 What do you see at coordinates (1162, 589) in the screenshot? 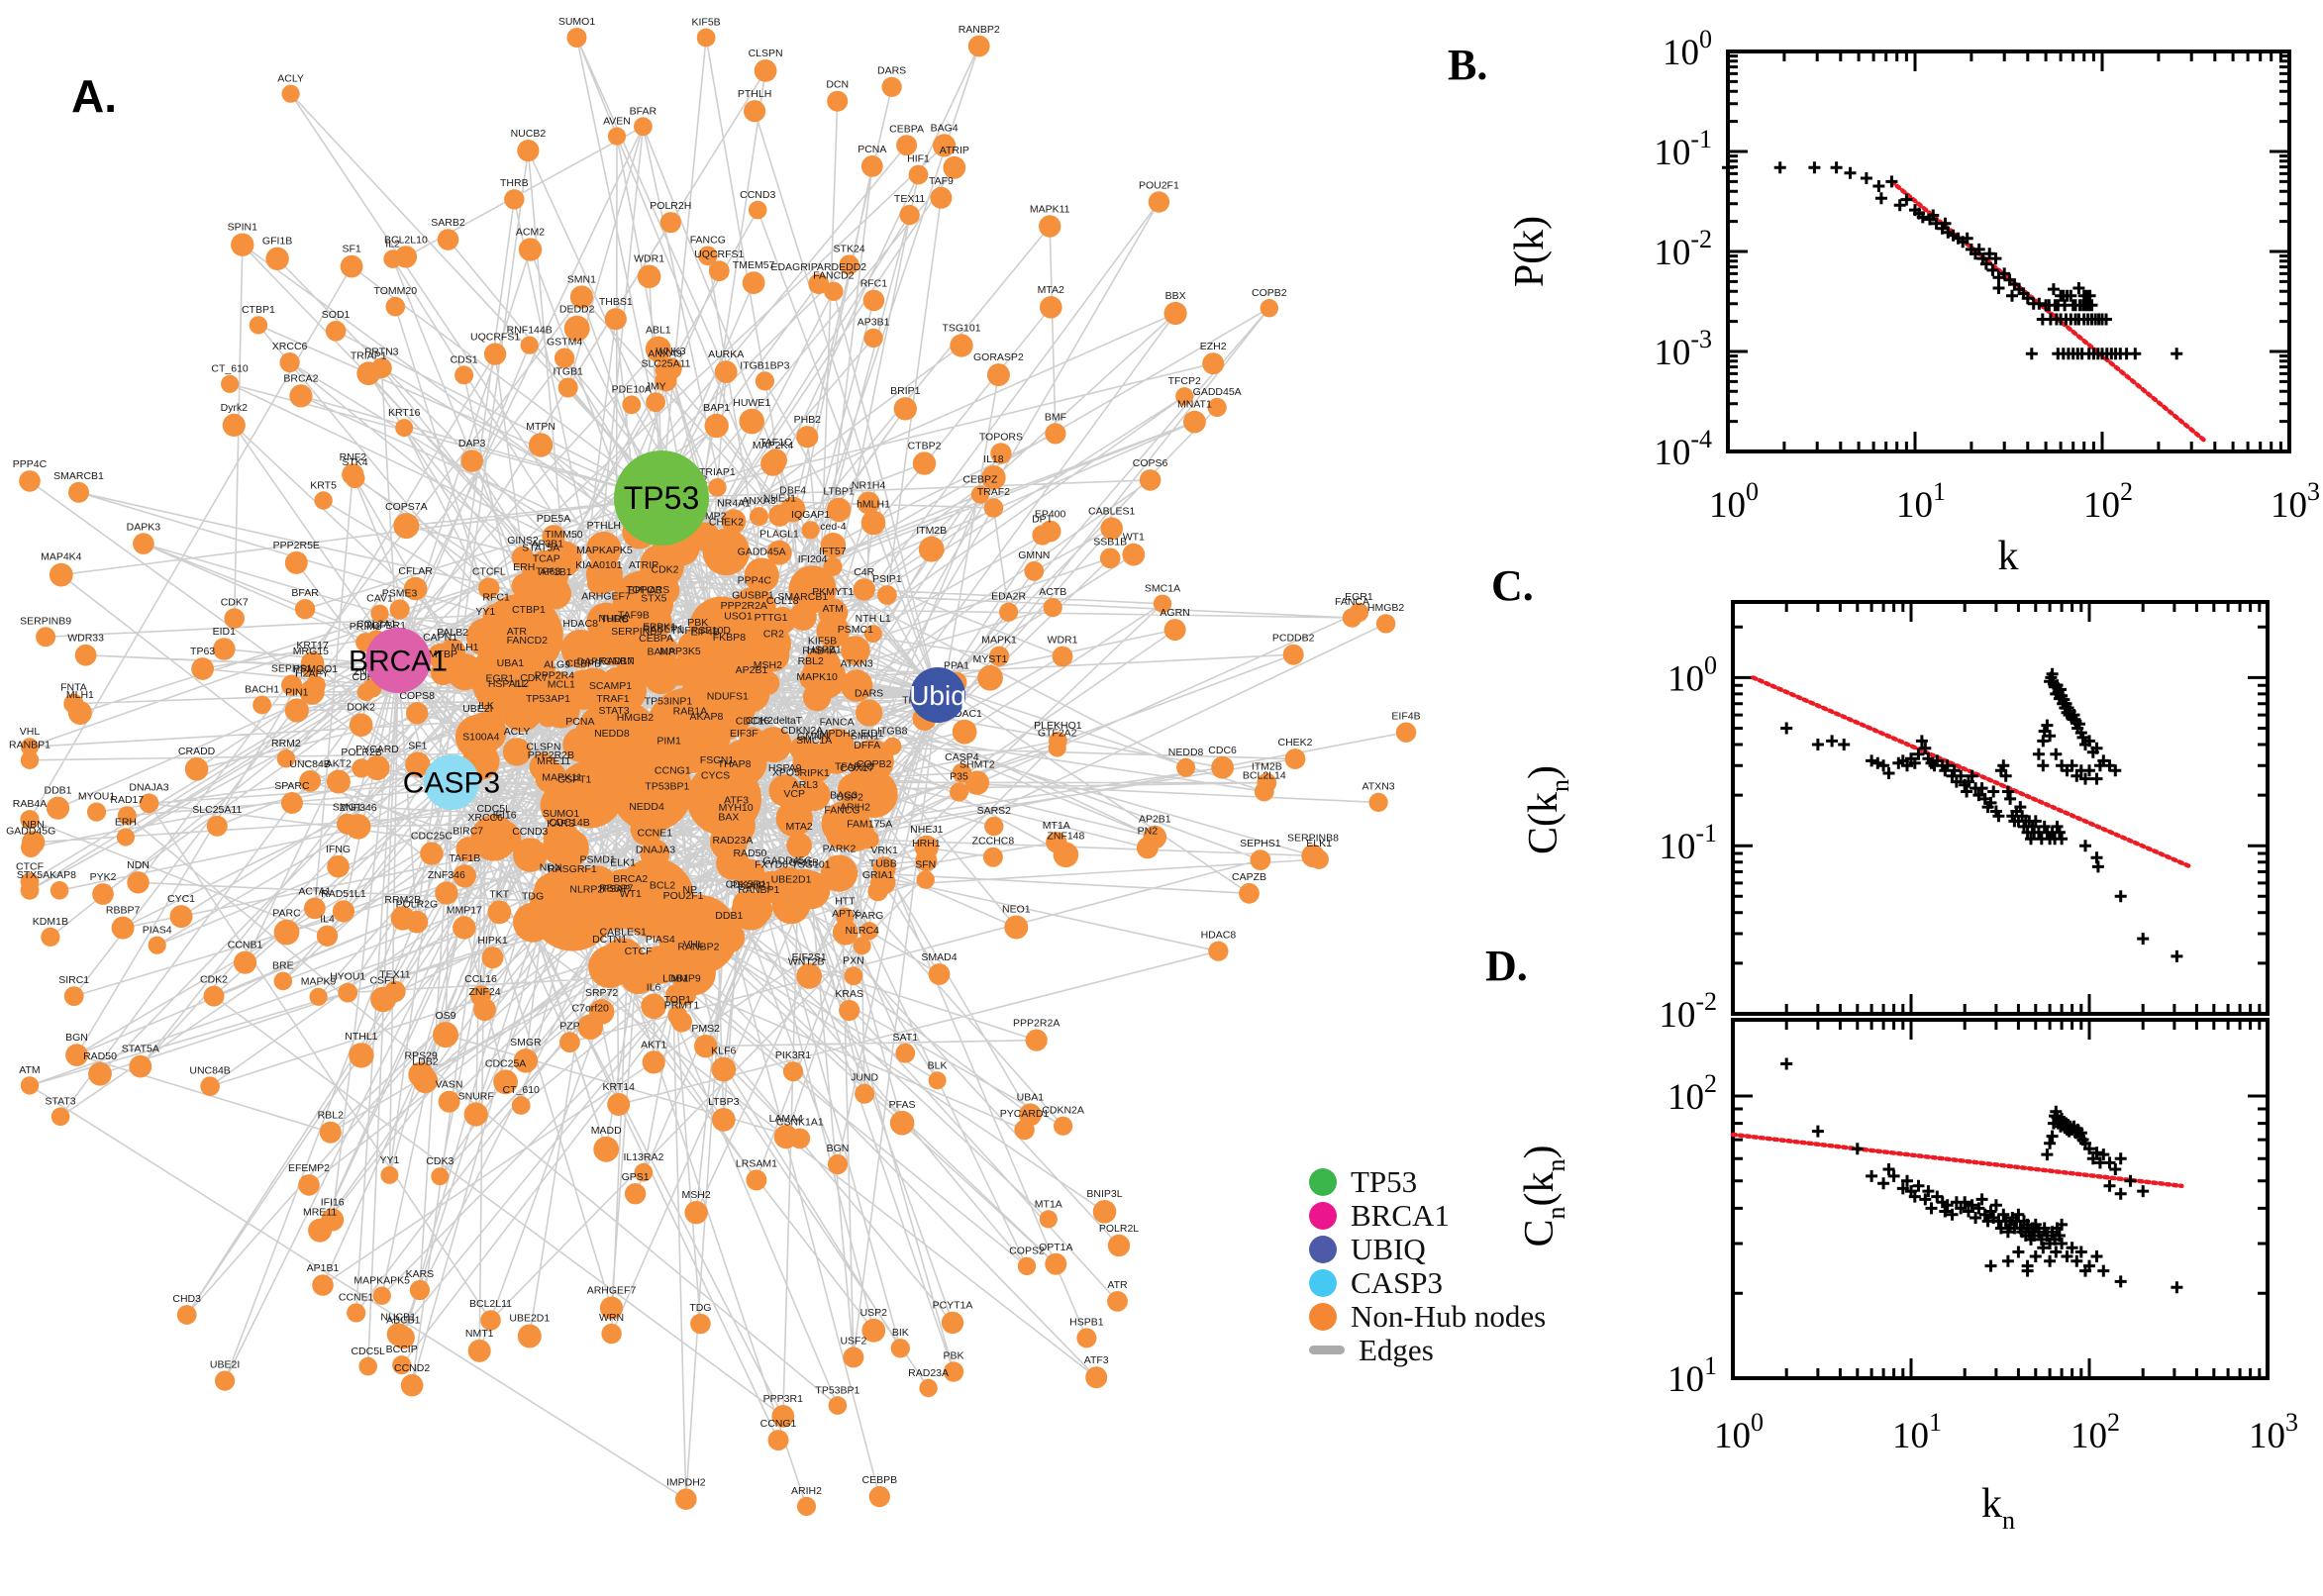
I see `network-node-label: SMC1A` at bounding box center [1162, 589].